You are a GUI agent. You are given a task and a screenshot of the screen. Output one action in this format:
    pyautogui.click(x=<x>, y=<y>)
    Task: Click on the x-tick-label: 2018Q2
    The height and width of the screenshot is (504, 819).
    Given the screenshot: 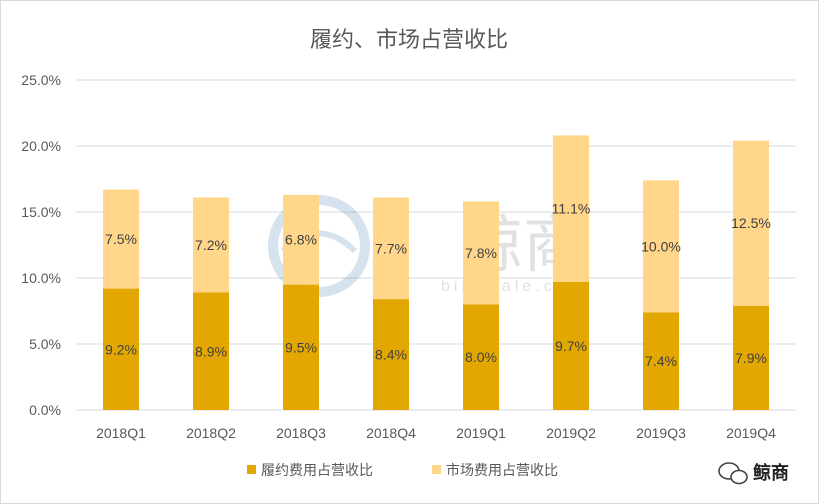 What is the action you would take?
    pyautogui.click(x=211, y=433)
    